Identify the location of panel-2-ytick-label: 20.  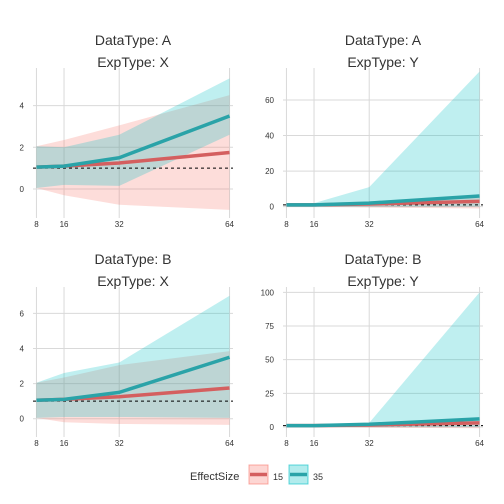
(269, 171).